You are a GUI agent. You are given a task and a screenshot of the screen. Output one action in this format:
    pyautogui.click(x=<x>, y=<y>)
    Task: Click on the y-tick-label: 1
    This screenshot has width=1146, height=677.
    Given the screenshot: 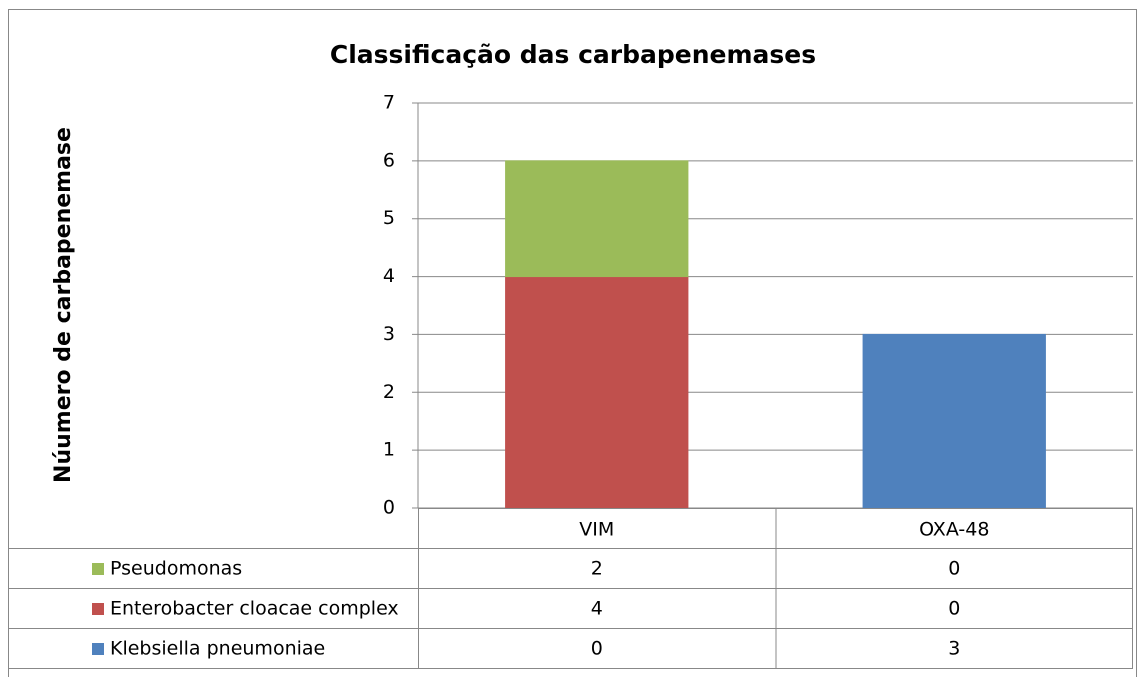 What is the action you would take?
    pyautogui.click(x=389, y=450)
    